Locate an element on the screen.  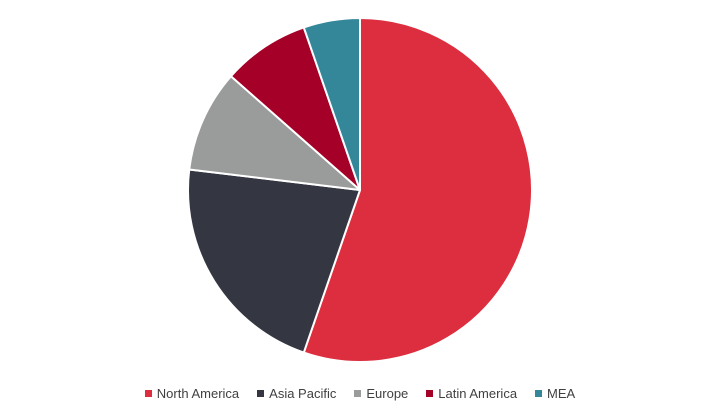
legend-item: Asia Pacific is located at coordinates (296, 393).